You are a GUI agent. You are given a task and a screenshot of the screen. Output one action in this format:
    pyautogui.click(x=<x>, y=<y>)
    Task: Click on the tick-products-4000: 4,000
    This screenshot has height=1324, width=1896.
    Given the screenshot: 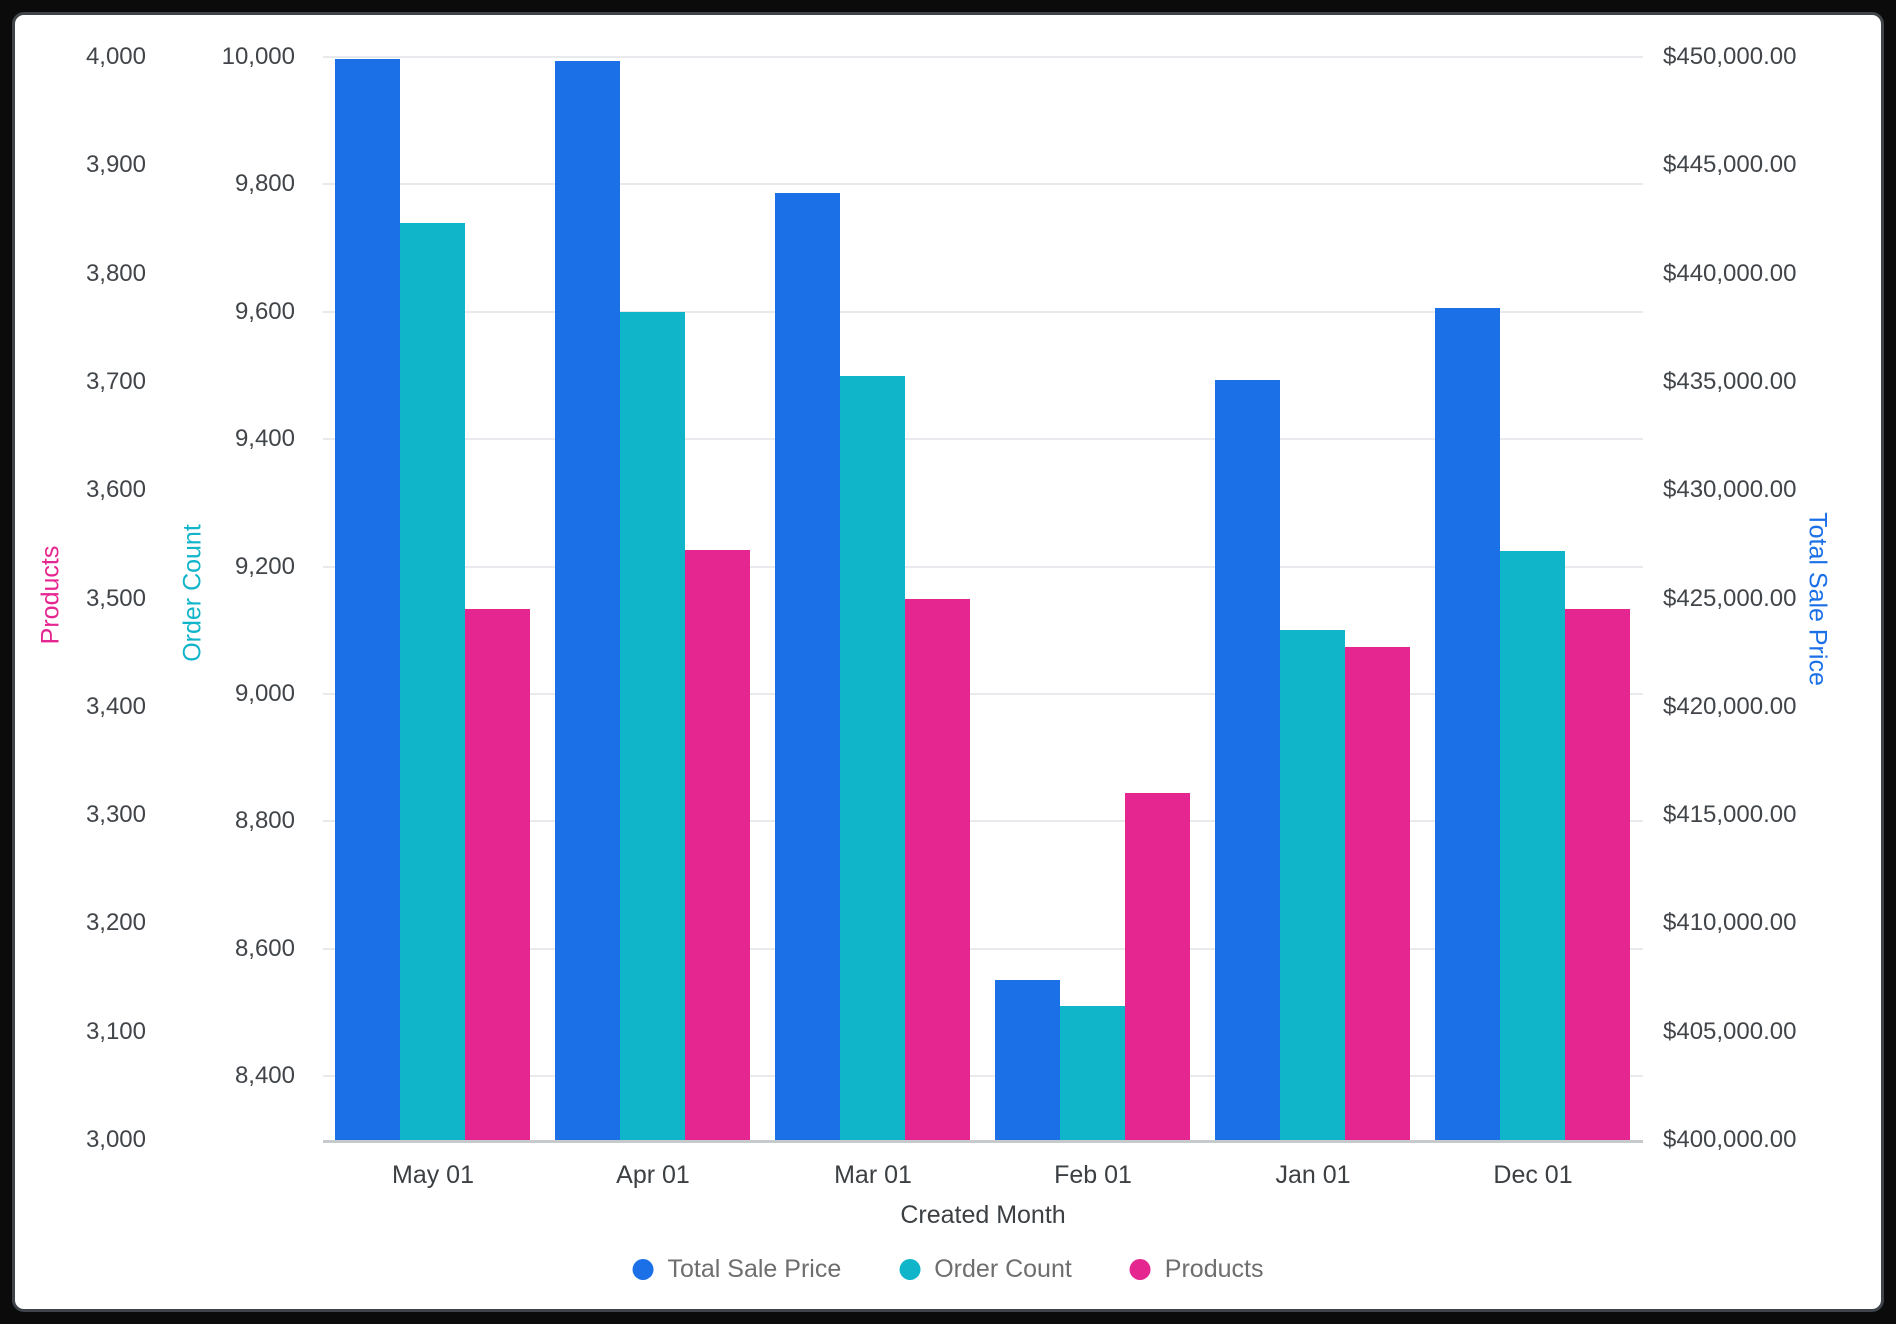 What is the action you would take?
    pyautogui.click(x=115, y=56)
    